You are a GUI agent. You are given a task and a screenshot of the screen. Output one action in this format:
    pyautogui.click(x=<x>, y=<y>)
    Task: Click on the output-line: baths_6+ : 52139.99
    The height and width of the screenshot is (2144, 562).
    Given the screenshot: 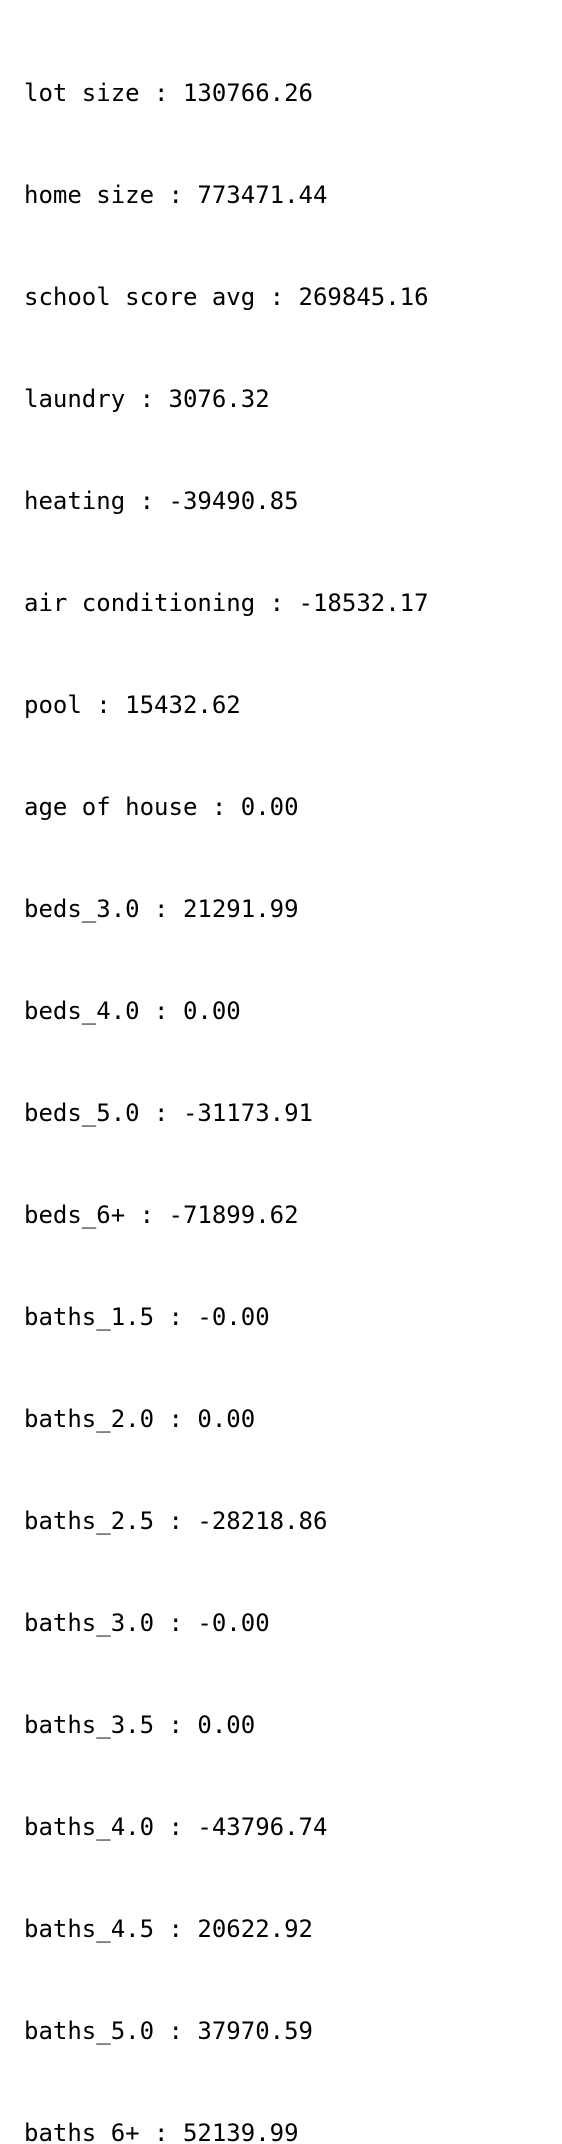 What is the action you would take?
    pyautogui.click(x=161, y=2131)
    